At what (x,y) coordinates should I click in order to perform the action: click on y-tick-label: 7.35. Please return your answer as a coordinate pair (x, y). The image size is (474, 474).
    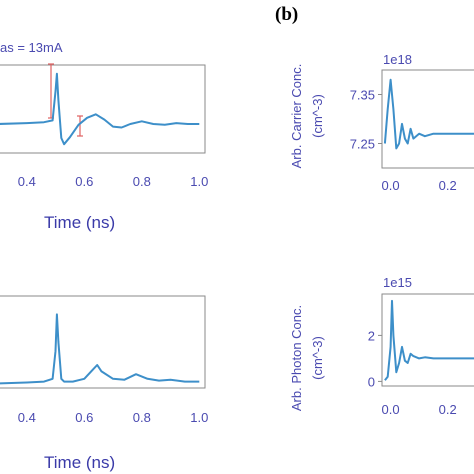
    Looking at the image, I should click on (362, 95).